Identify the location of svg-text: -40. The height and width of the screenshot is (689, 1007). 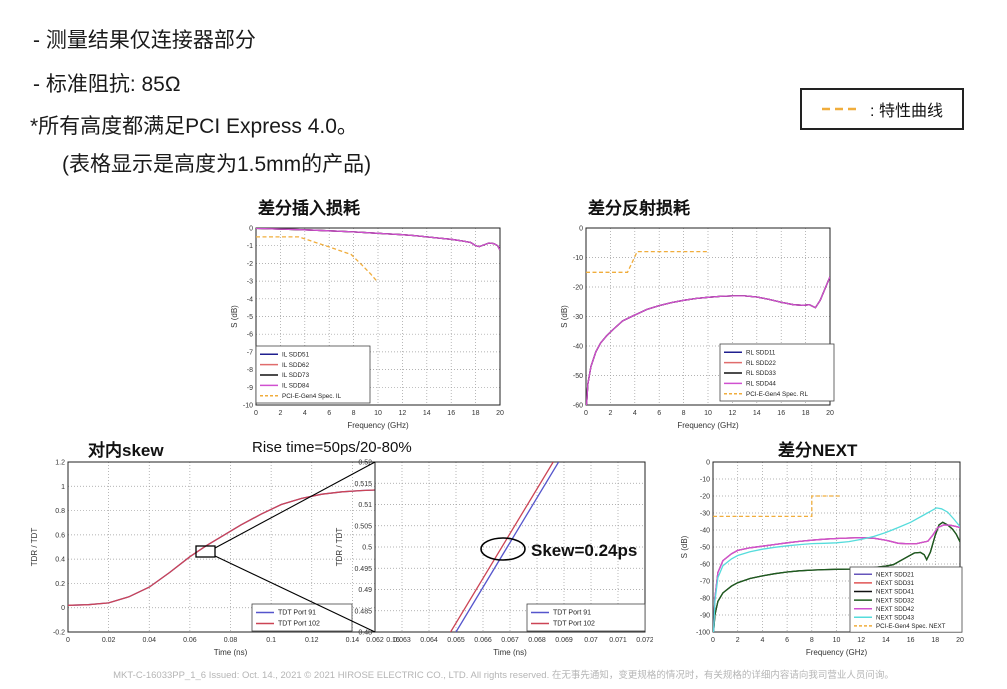
(578, 347).